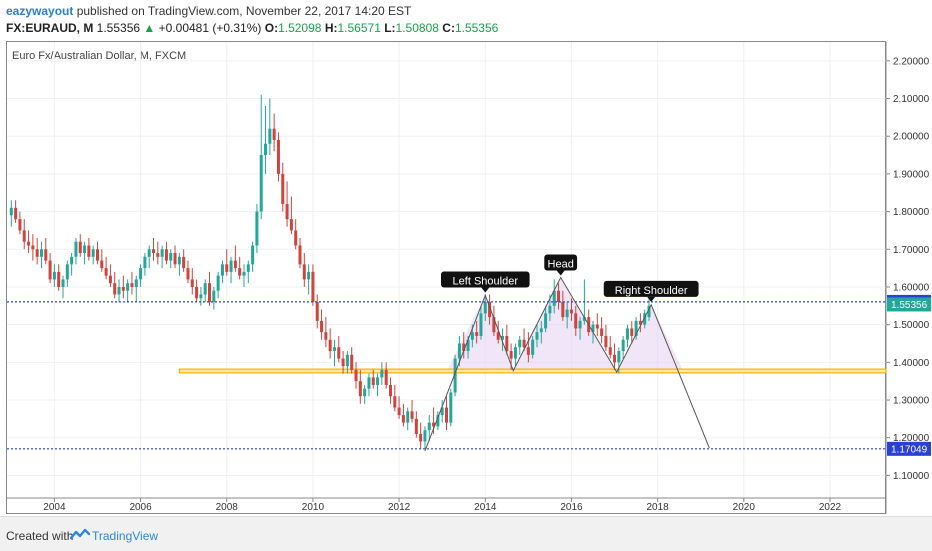 The height and width of the screenshot is (551, 932). Describe the element at coordinates (125, 536) in the screenshot. I see `tradingview-brand: TradingView` at that location.